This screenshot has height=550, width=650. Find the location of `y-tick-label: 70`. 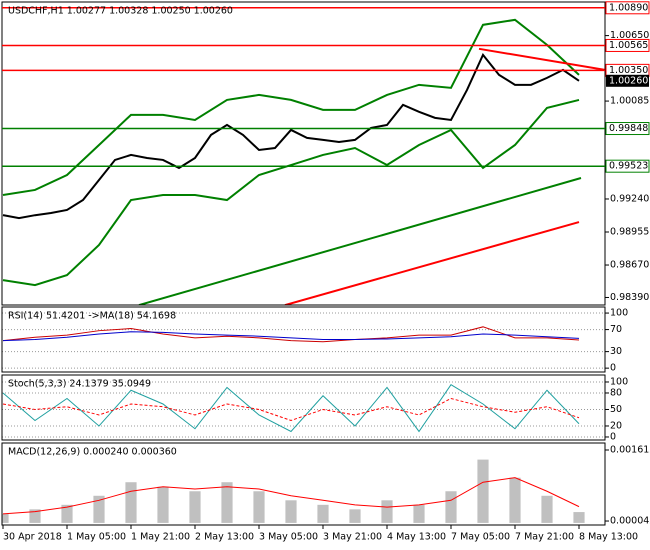

y-tick-label: 70 is located at coordinates (616, 329).